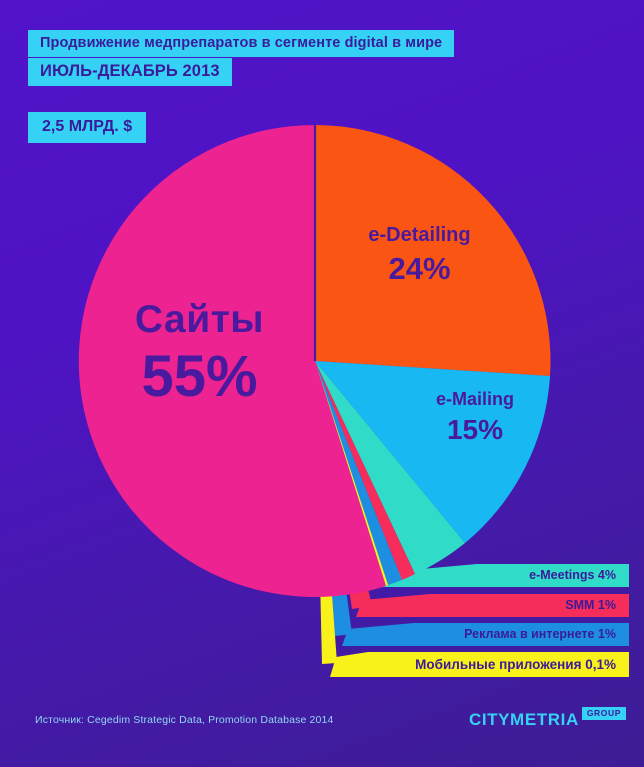 The image size is (644, 767). I want to click on page-subtitle: ИЮЛЬ-ДЕКАБРЬ 2013, so click(130, 71).